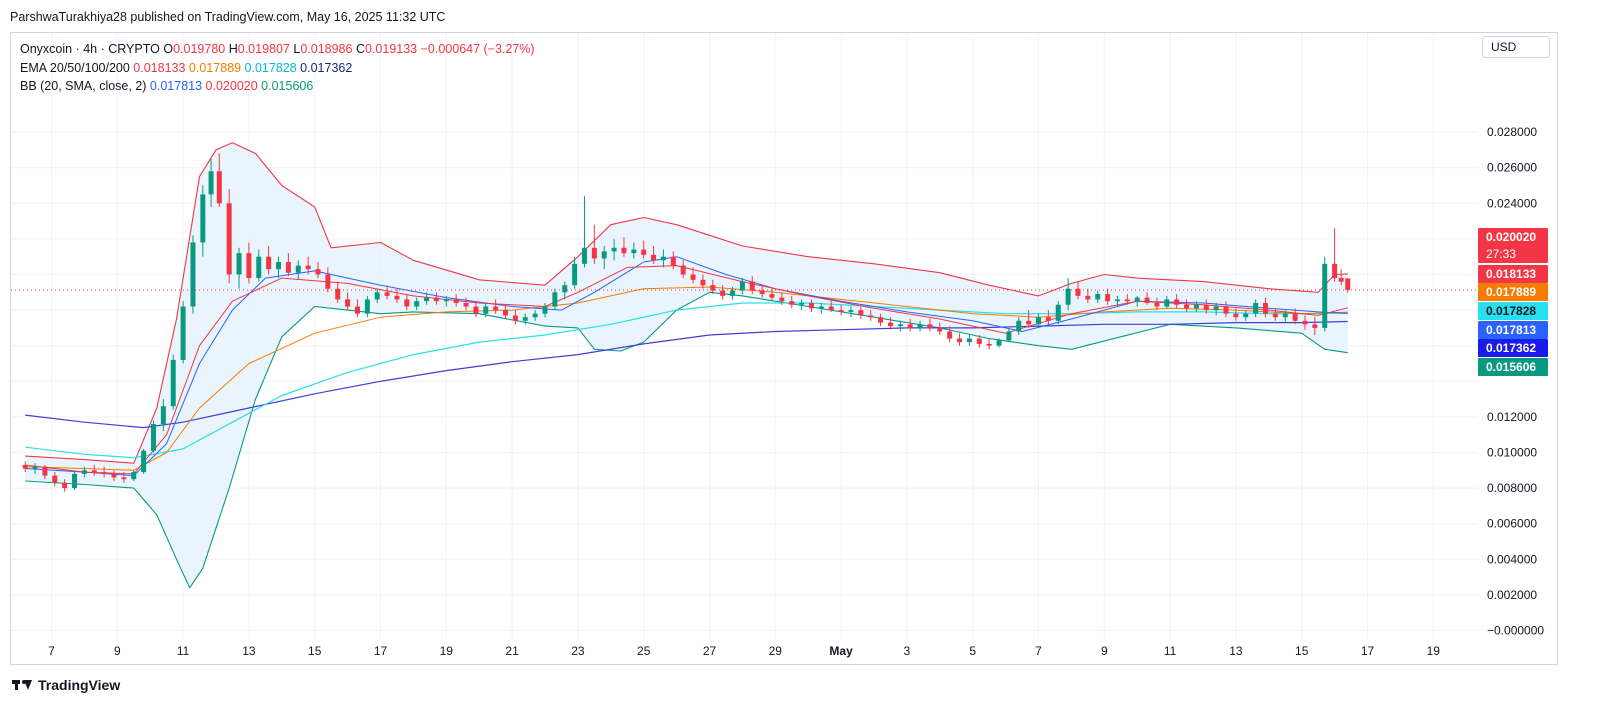  What do you see at coordinates (1512, 559) in the screenshot?
I see `y-tick-label: 0.004000` at bounding box center [1512, 559].